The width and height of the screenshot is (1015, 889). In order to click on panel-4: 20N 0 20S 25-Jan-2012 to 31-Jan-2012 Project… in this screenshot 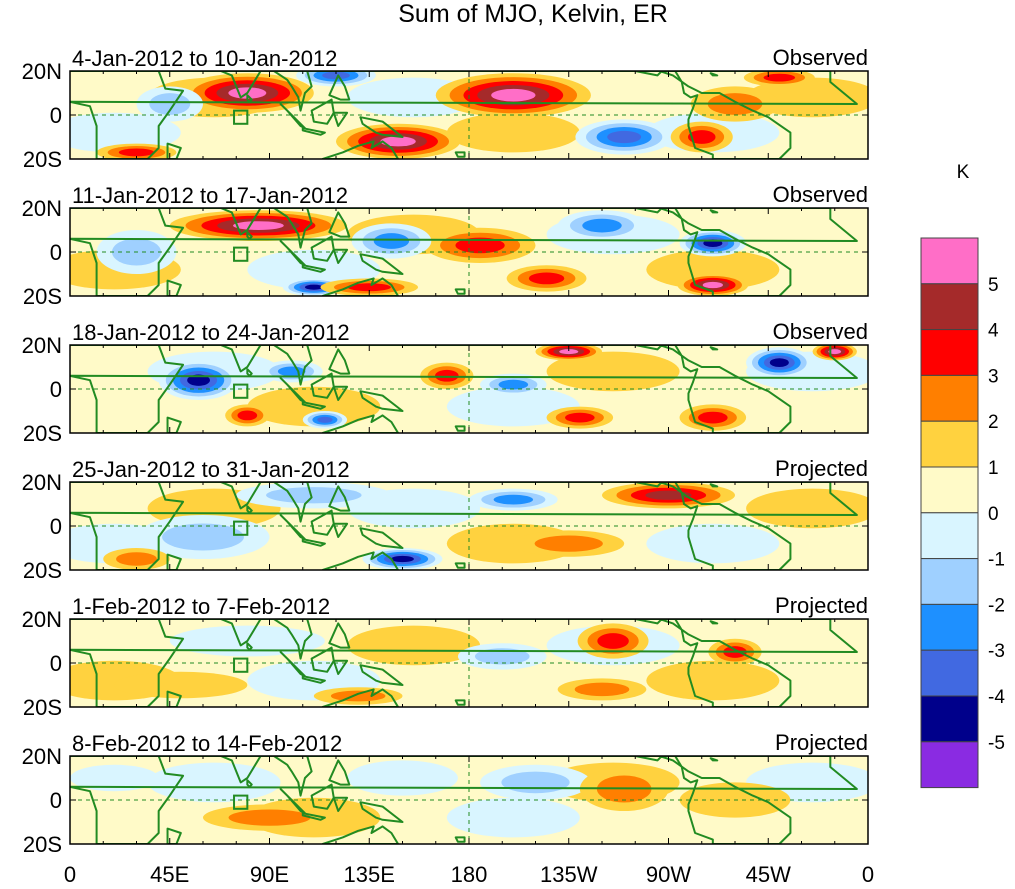, I will do `click(445, 519)`.